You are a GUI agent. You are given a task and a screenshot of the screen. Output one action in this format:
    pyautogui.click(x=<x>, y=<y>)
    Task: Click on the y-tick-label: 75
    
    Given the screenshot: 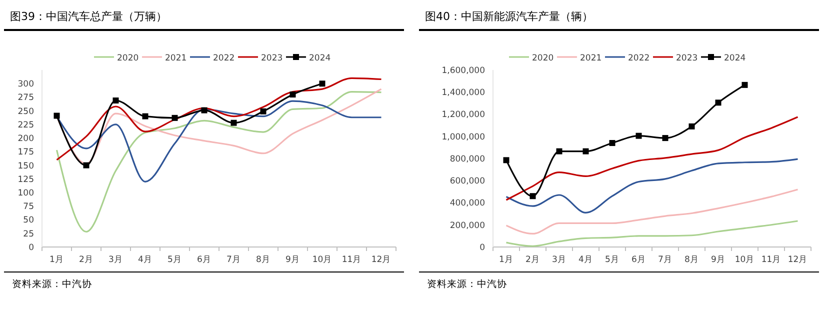 What is the action you would take?
    pyautogui.click(x=28, y=207)
    